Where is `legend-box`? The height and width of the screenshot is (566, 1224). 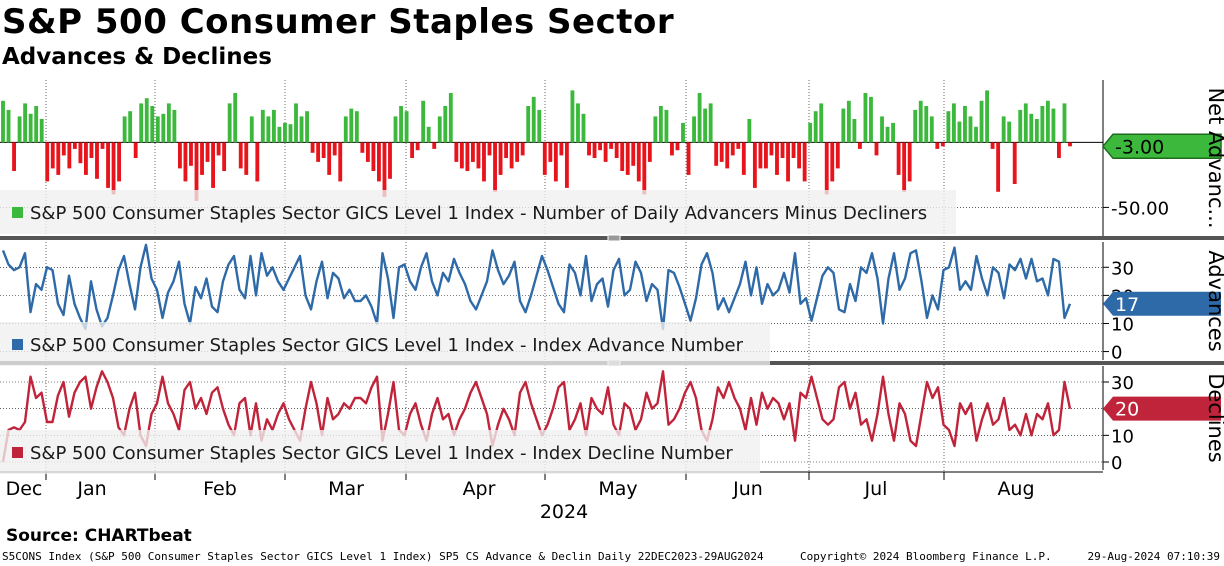
legend-box is located at coordinates (380, 452).